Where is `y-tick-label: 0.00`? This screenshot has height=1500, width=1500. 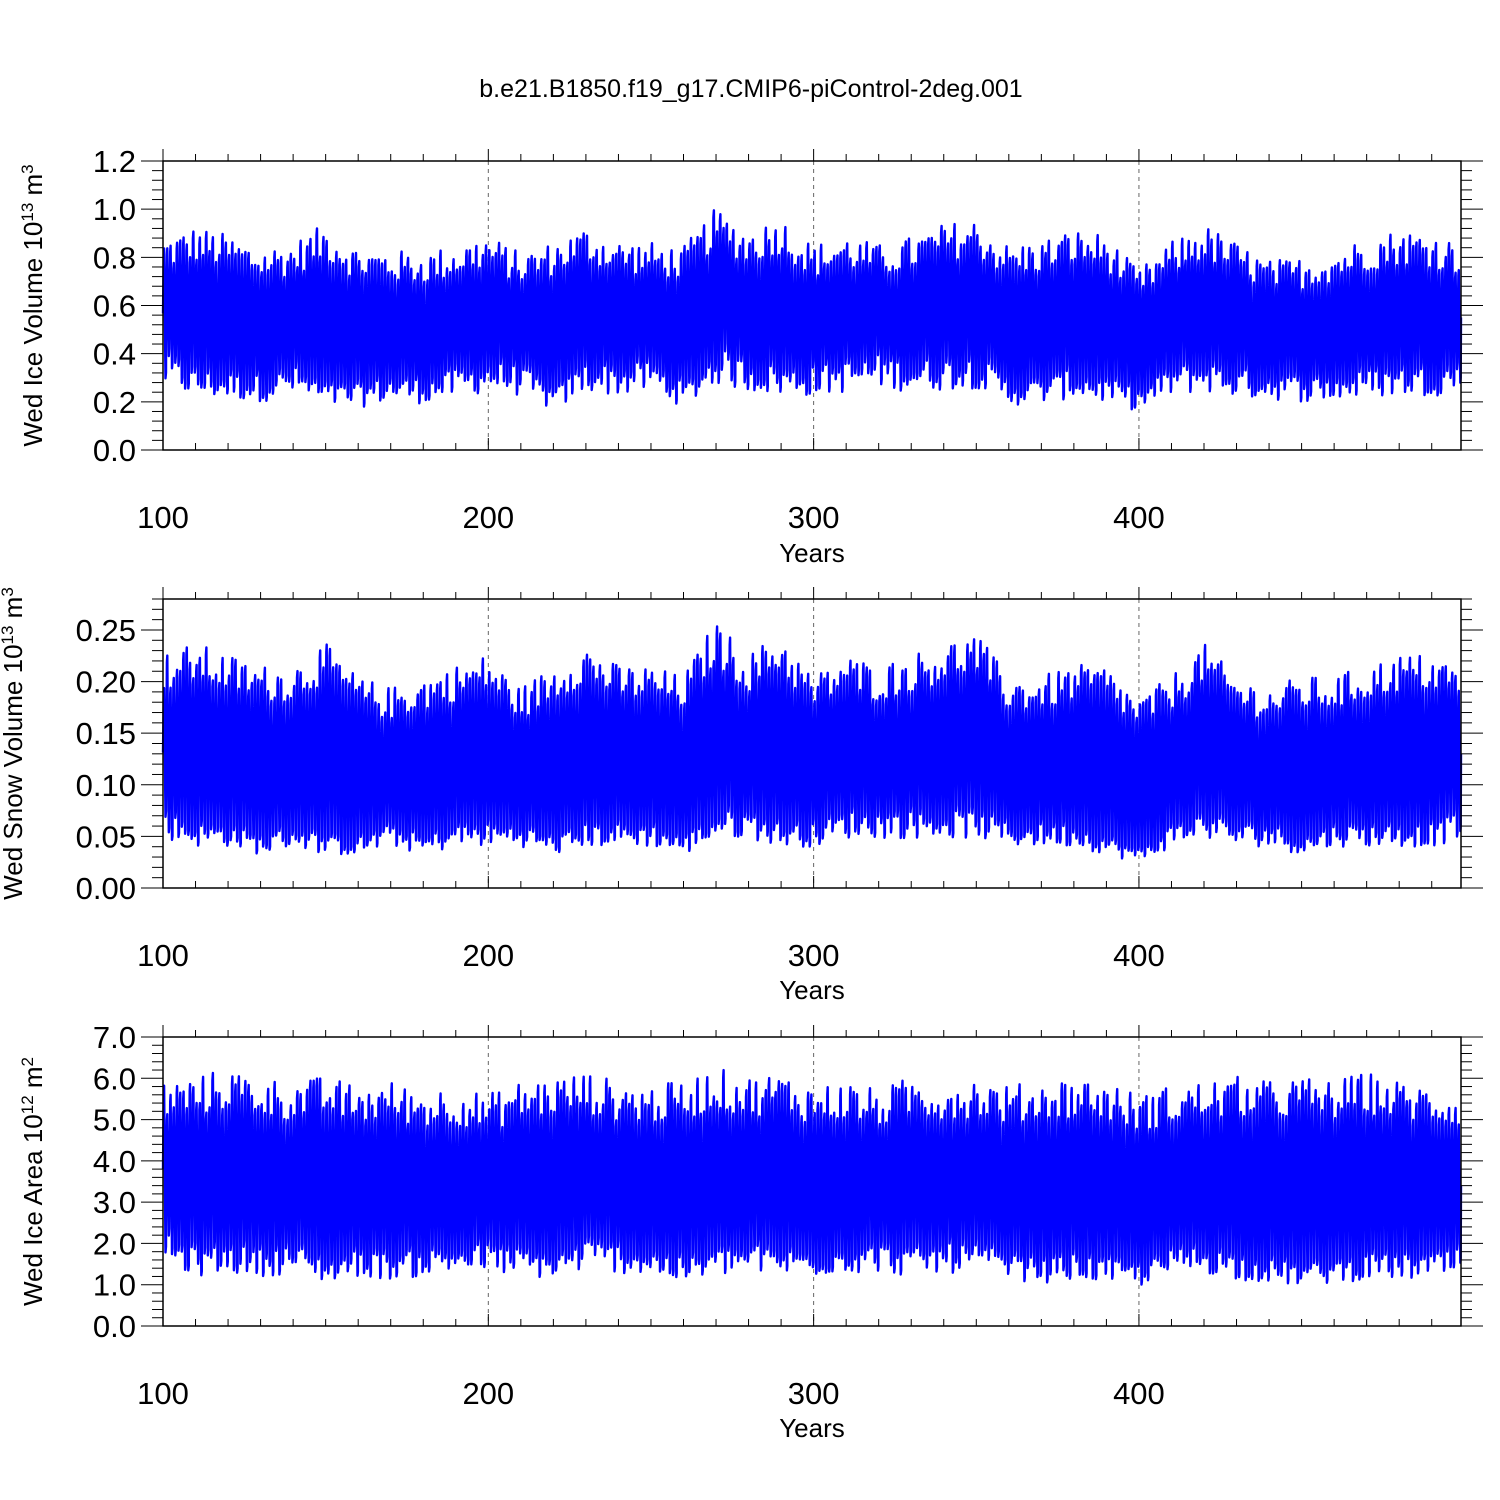 y-tick-label: 0.00 is located at coordinates (106, 888).